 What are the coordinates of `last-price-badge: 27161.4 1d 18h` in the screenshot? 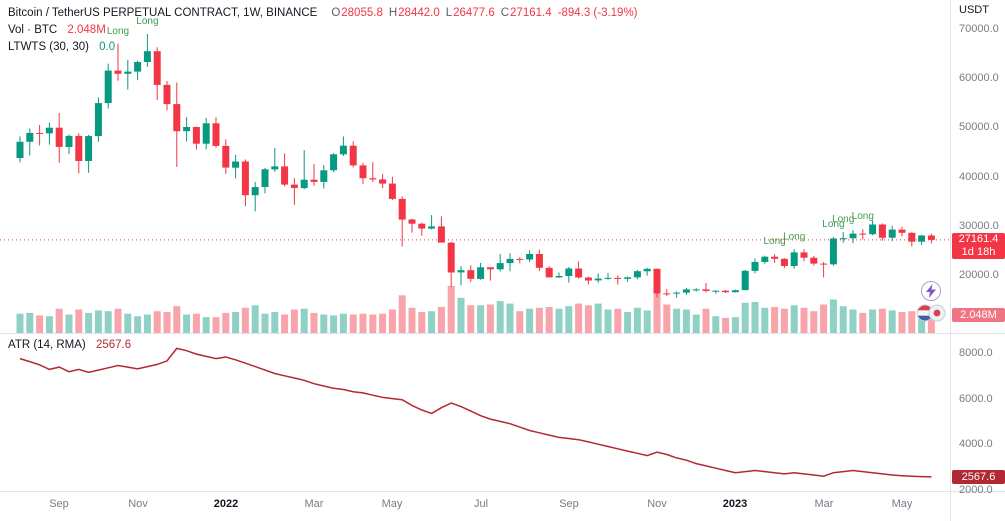 It's located at (978, 246).